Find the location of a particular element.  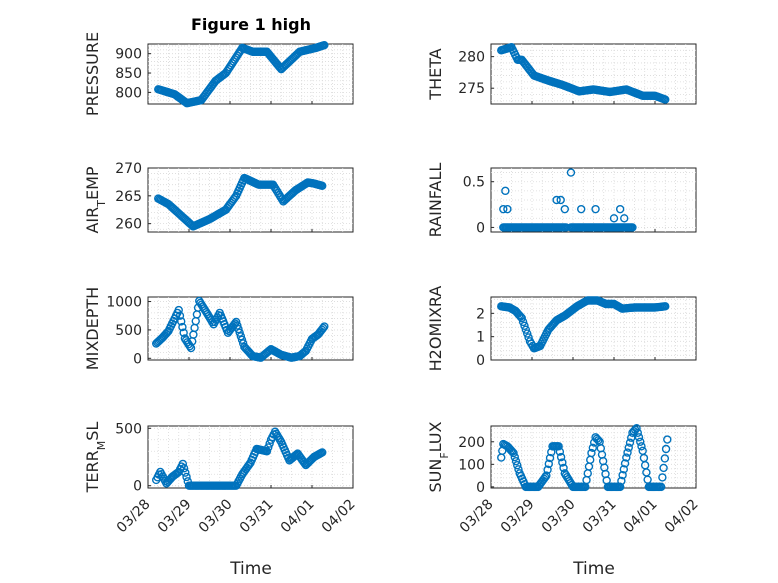

y-tick-label: 270 is located at coordinates (128, 169).